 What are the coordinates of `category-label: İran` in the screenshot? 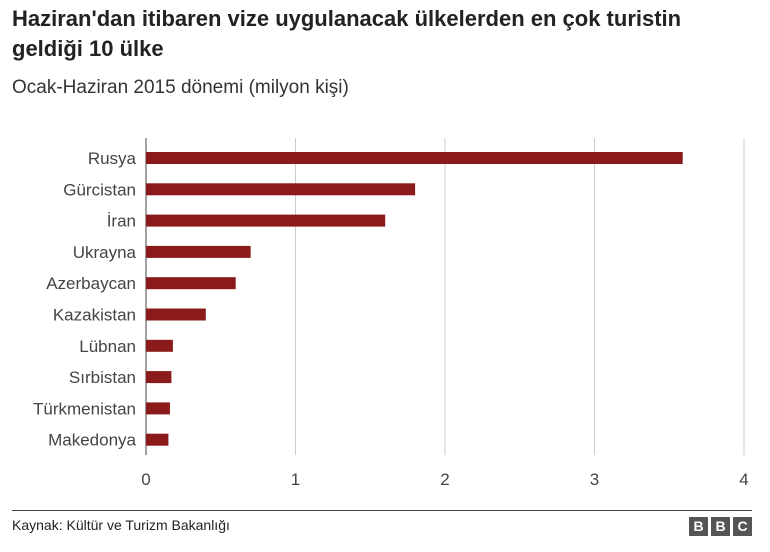 It's located at (121, 221).